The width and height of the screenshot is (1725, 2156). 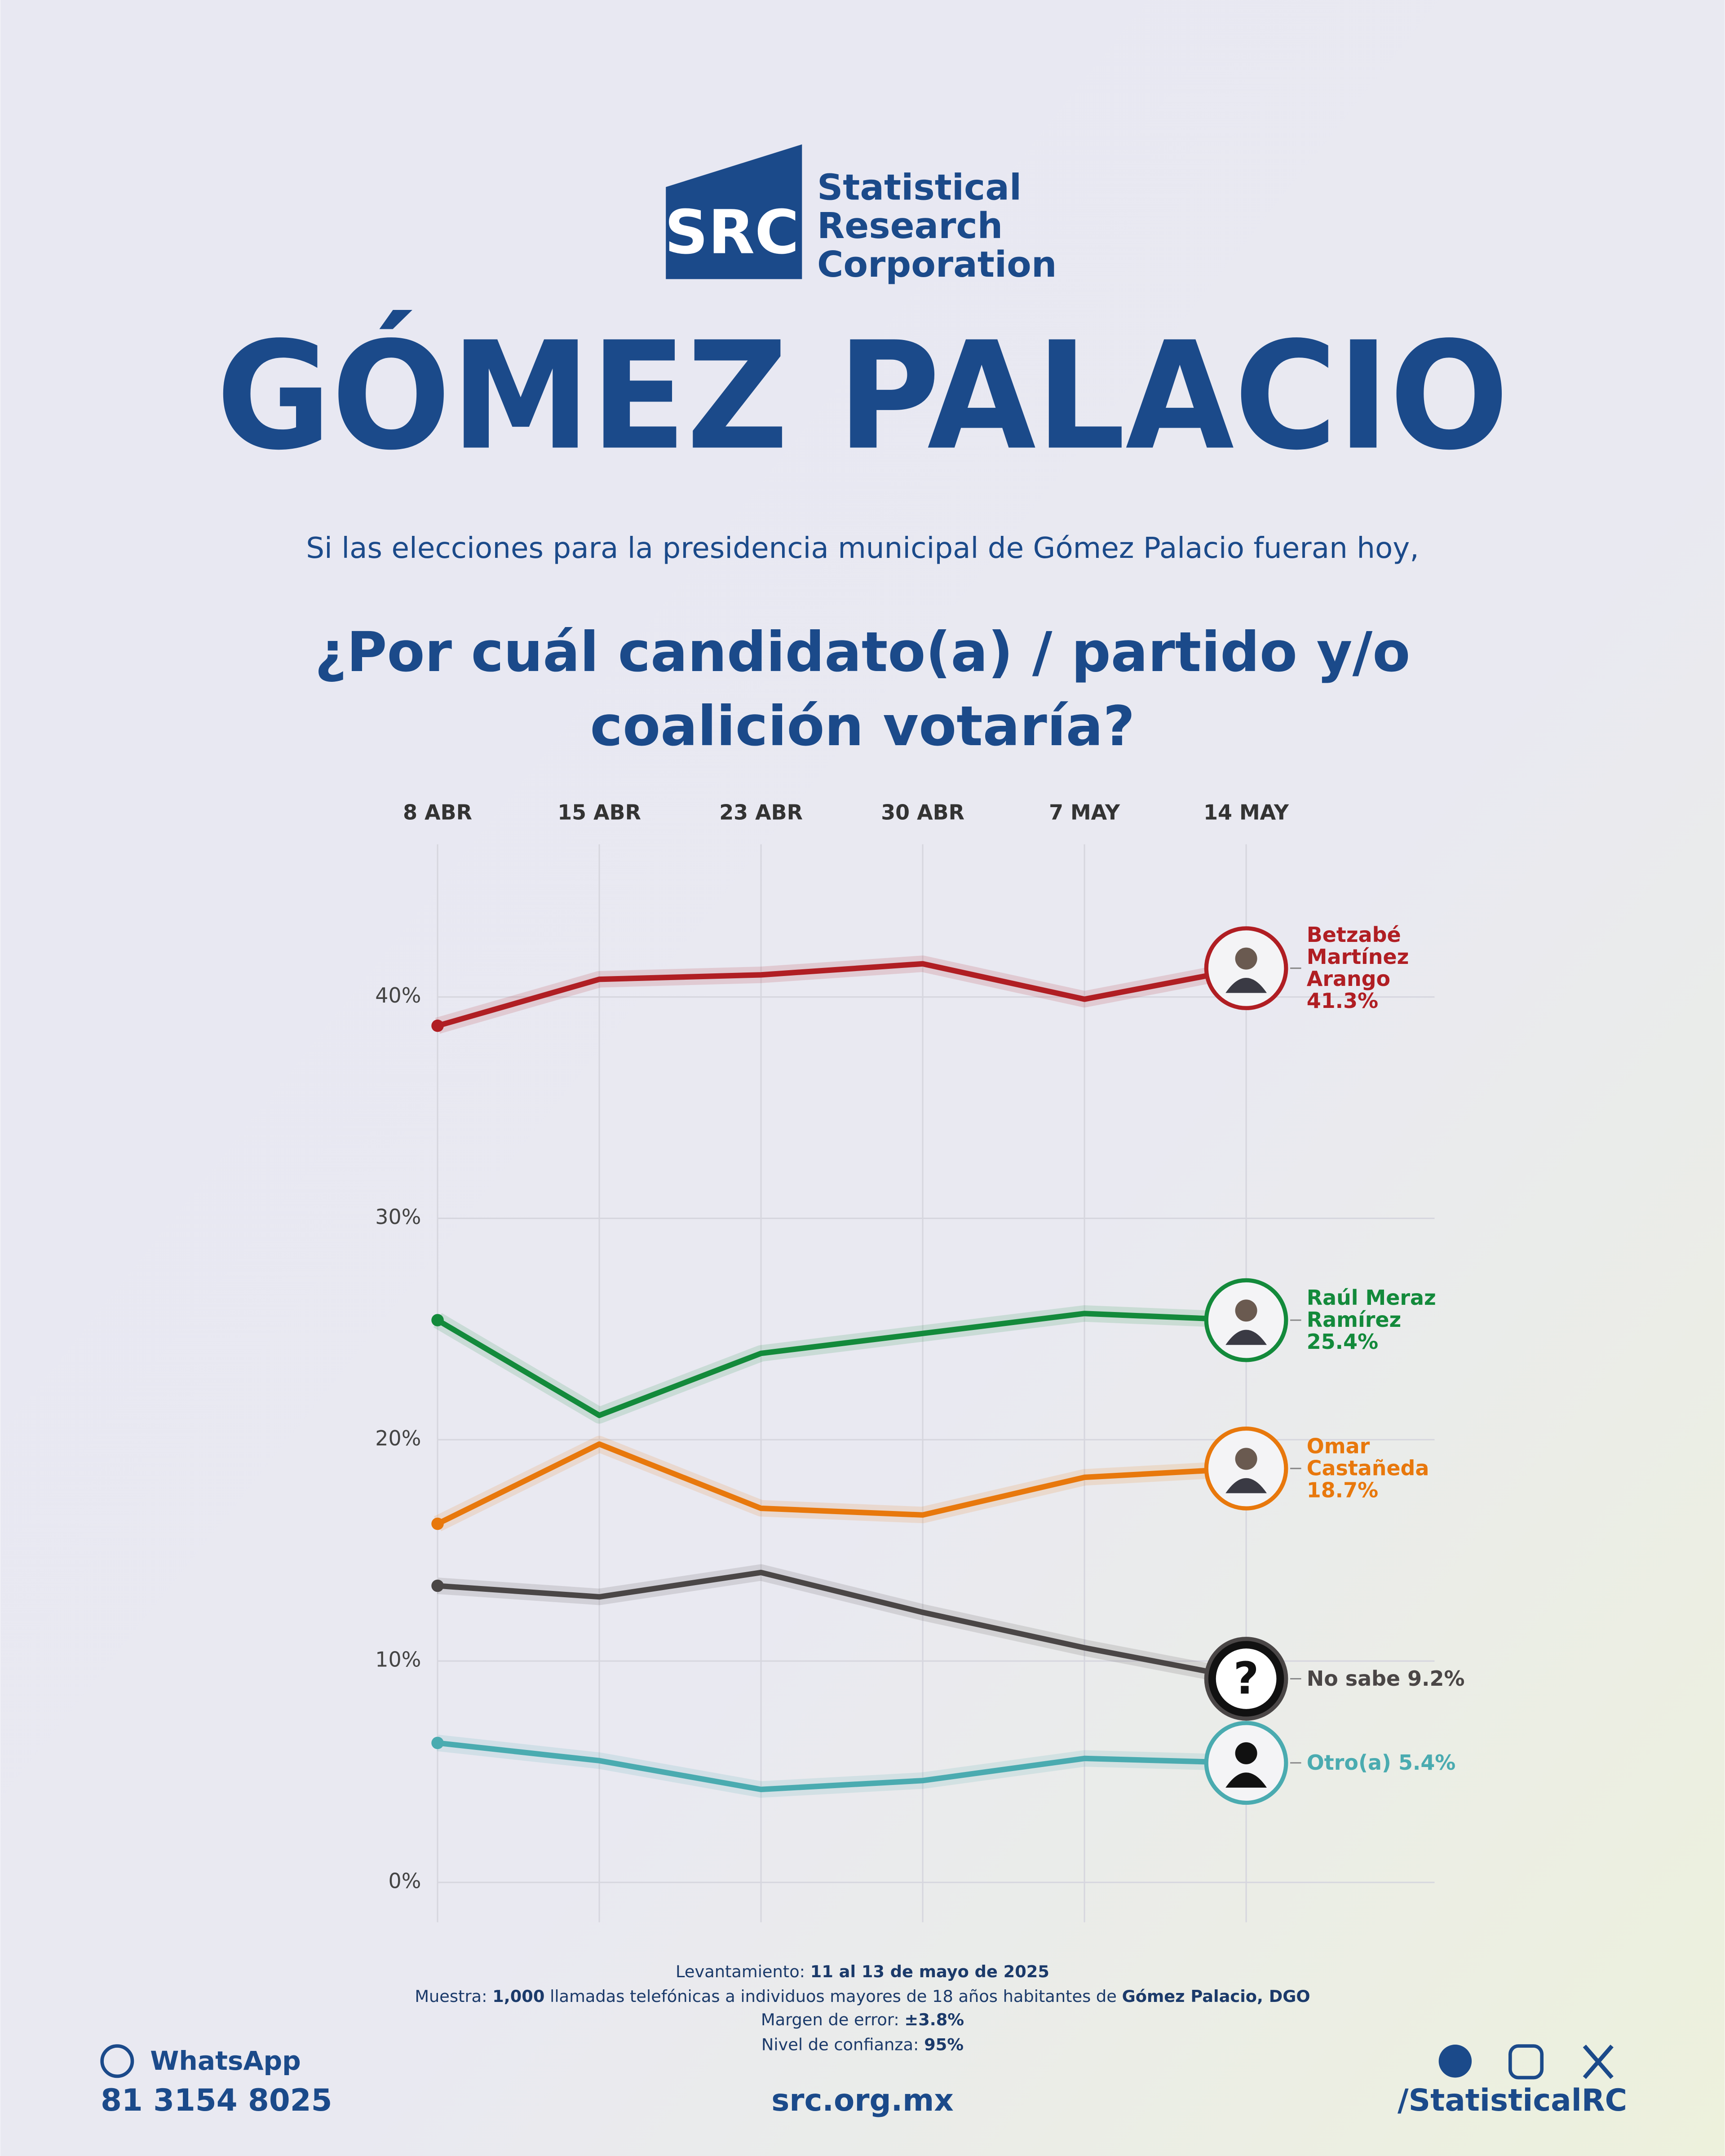 I want to click on legend-entry: Raúl Meraz Ramírez, so click(x=1371, y=1310).